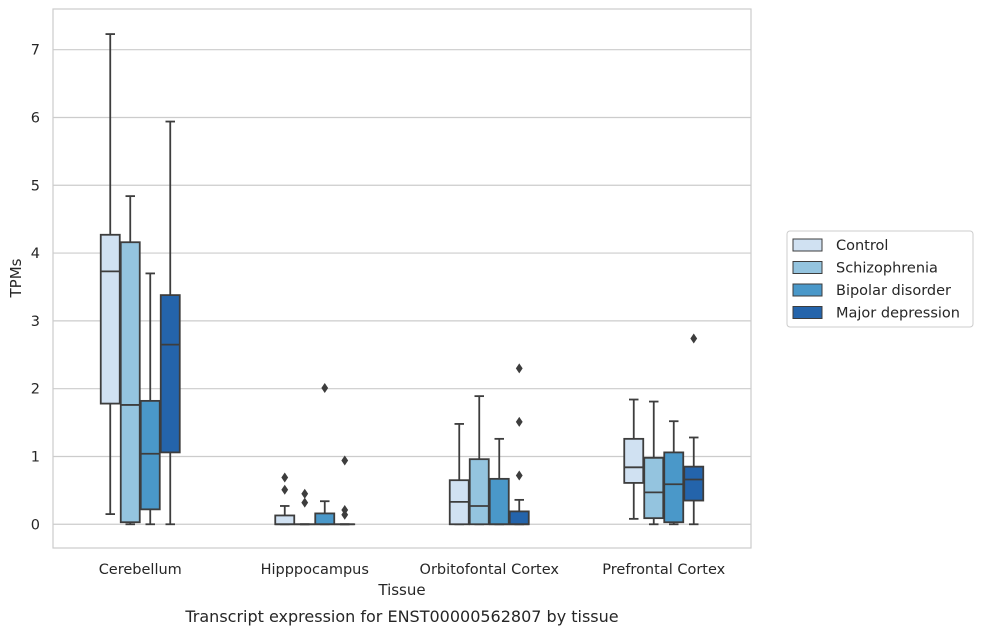 The image size is (983, 634). I want to click on legend-label: Control, so click(862, 246).